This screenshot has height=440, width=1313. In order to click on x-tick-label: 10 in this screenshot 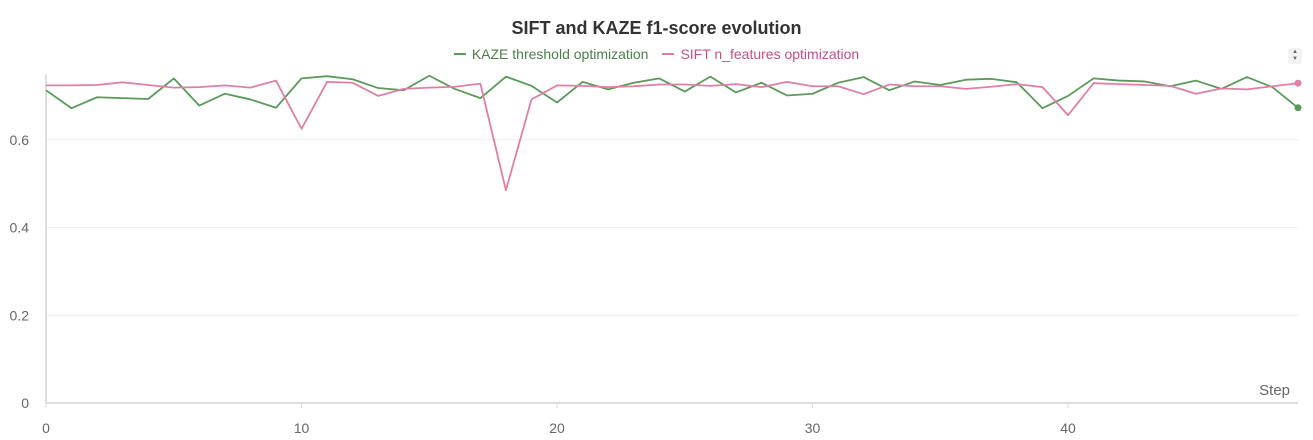, I will do `click(302, 428)`.